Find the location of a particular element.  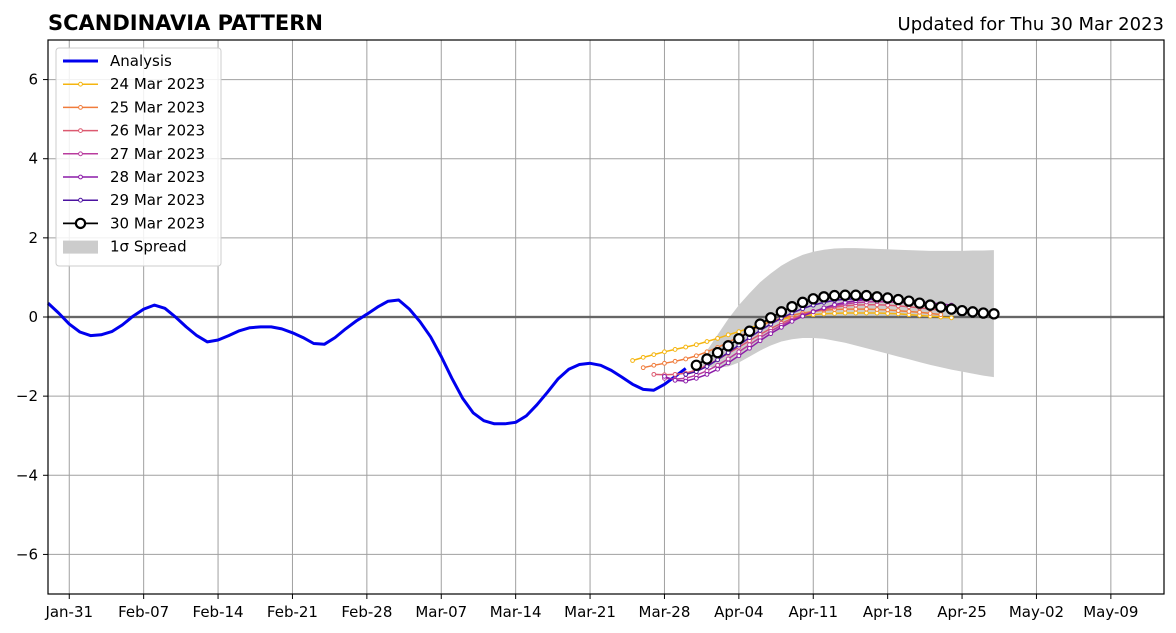

legend-entry: 28 Mar 2023 is located at coordinates (134, 177).